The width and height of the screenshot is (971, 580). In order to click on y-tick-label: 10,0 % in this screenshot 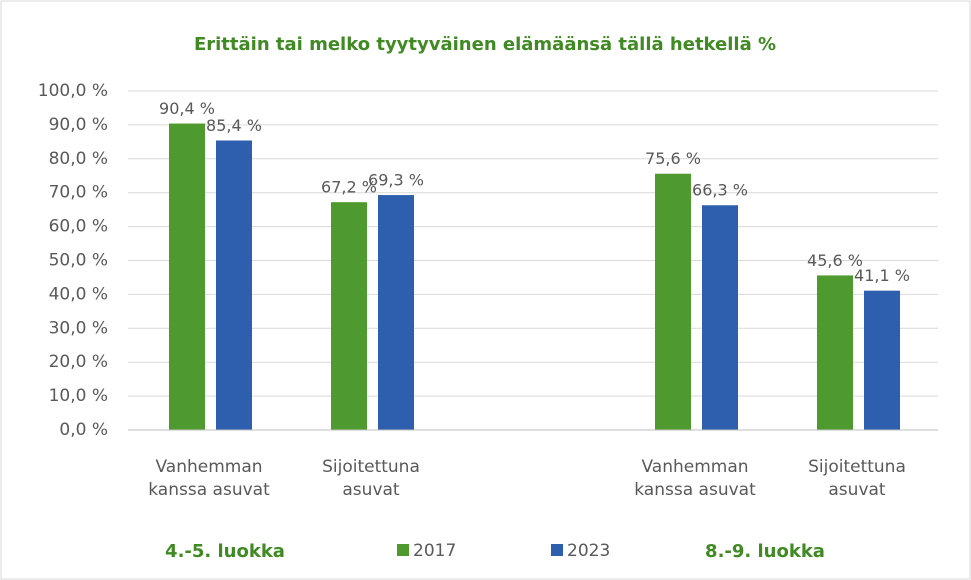, I will do `click(78, 396)`.